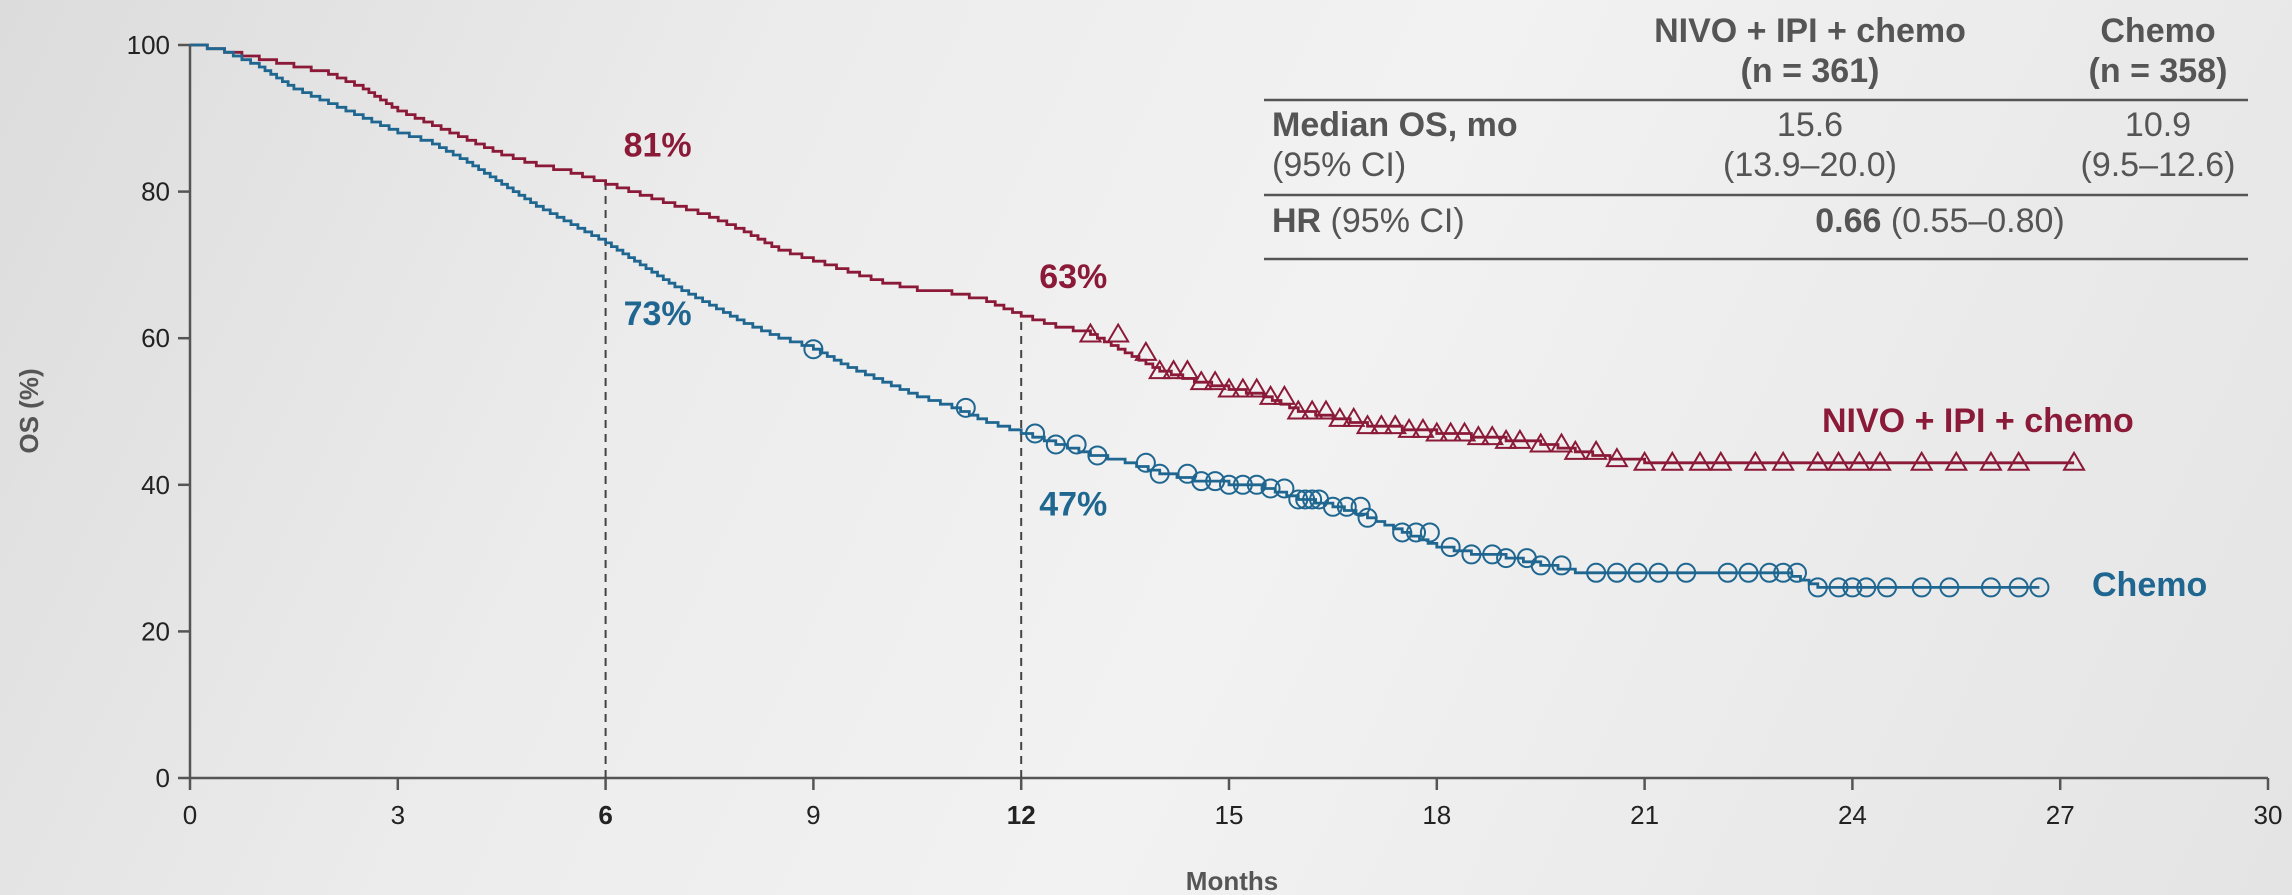 The width and height of the screenshot is (2292, 895). I want to click on x-tick-label: 0, so click(190, 815).